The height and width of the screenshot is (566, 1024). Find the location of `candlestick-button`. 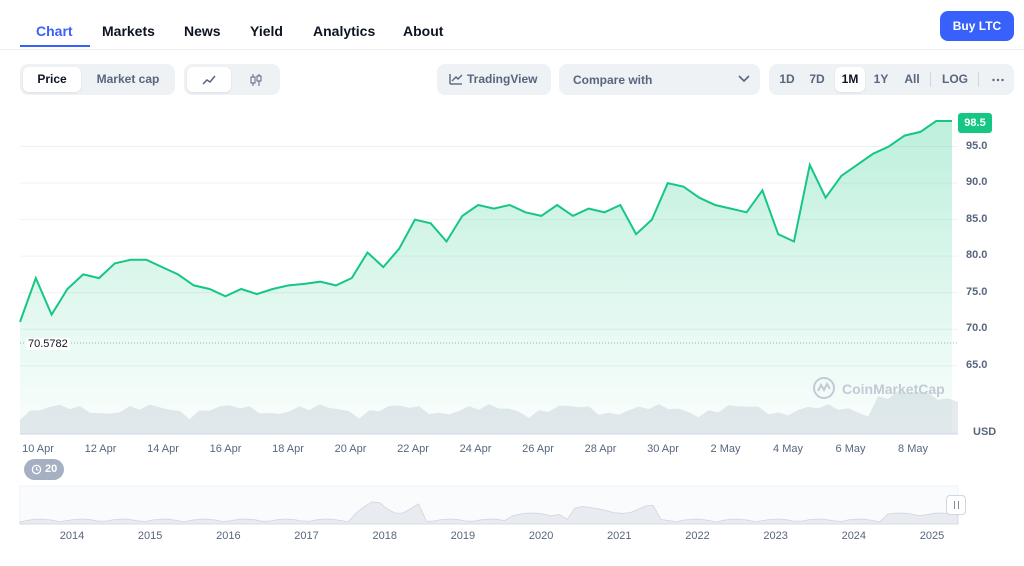

candlestick-button is located at coordinates (255, 79).